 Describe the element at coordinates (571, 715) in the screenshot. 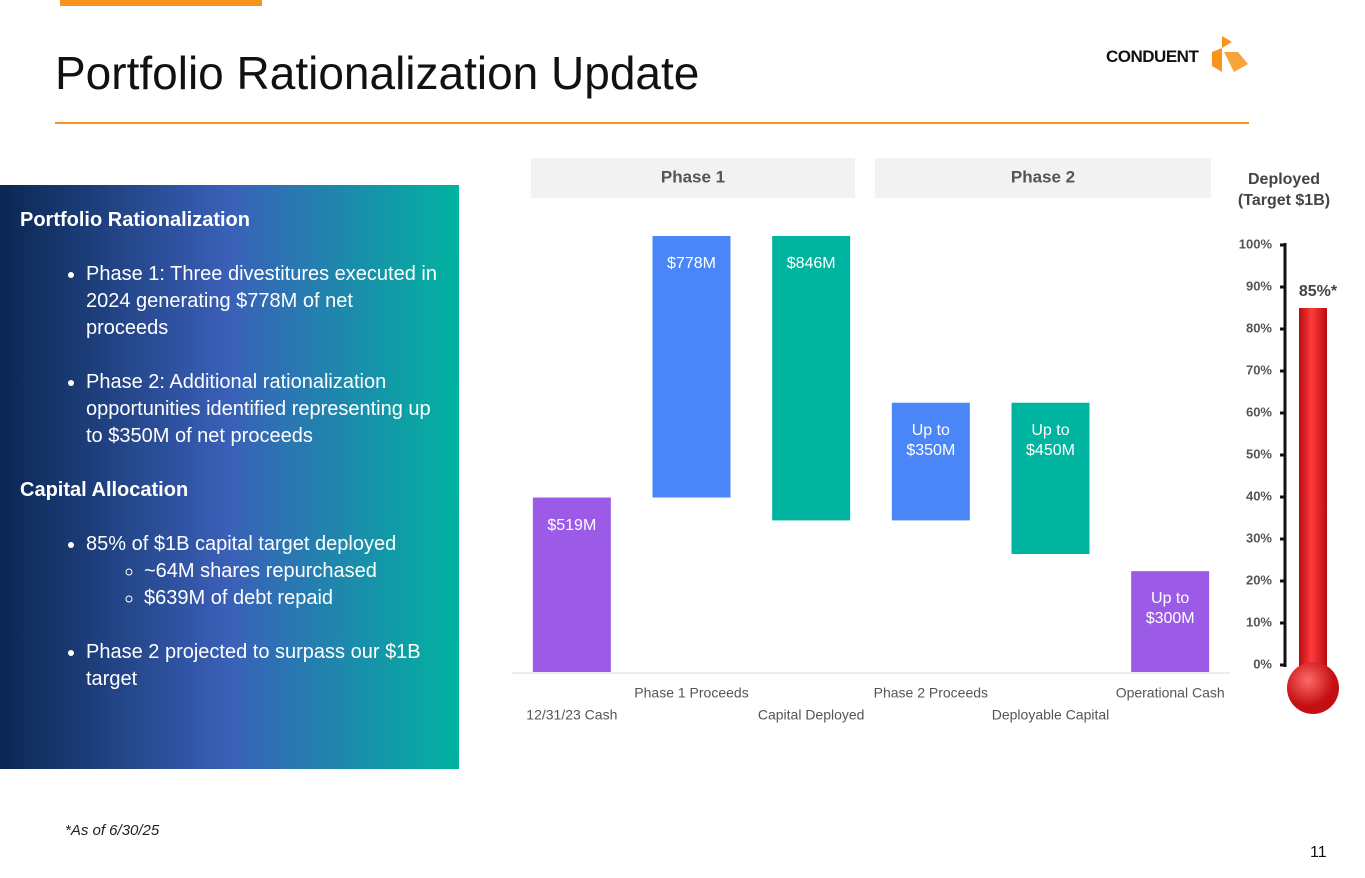

I see `x-tick-label: 12/31/23 Cash` at that location.